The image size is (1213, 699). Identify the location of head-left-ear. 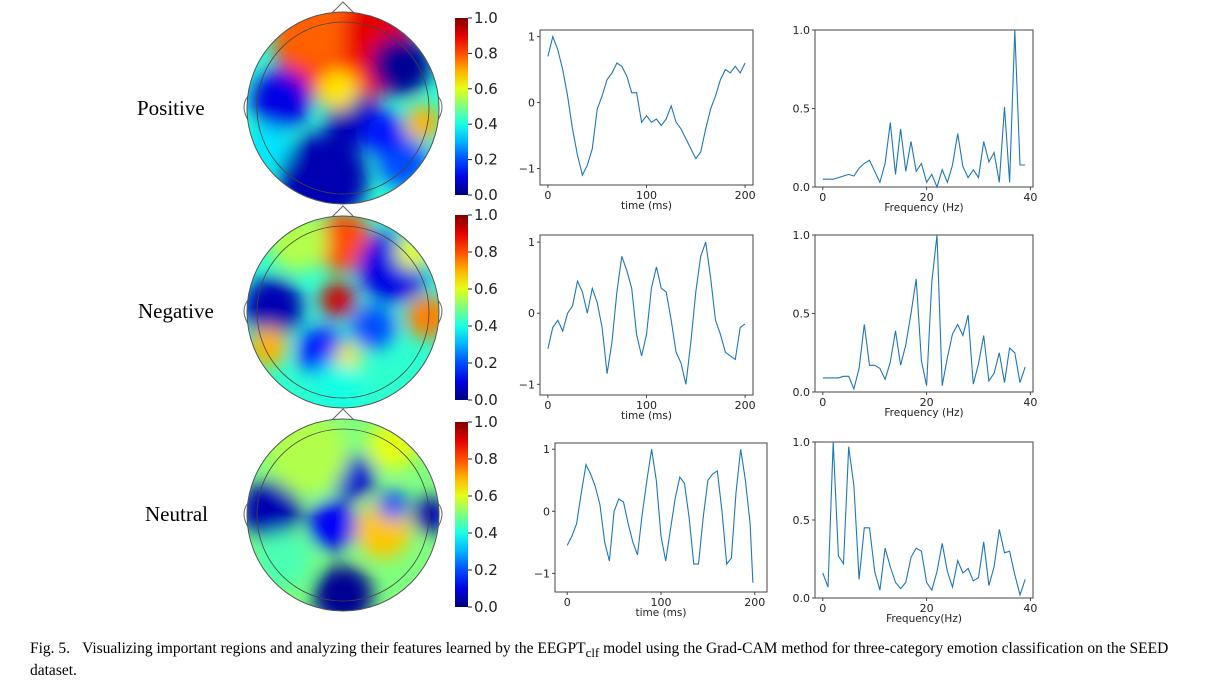
(246, 515).